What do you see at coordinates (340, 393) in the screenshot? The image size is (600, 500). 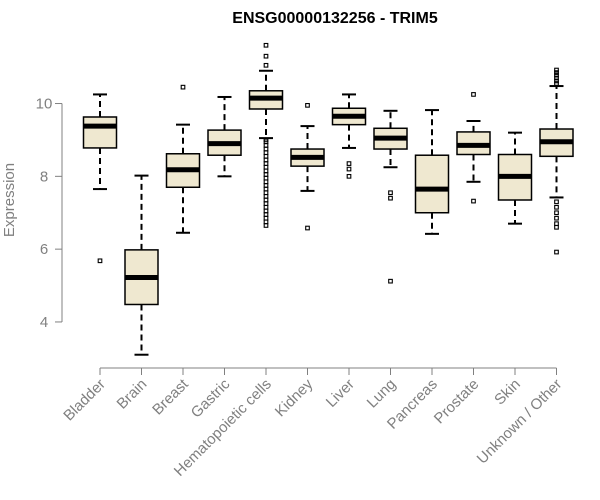 I see `x-tick-label: Liver` at bounding box center [340, 393].